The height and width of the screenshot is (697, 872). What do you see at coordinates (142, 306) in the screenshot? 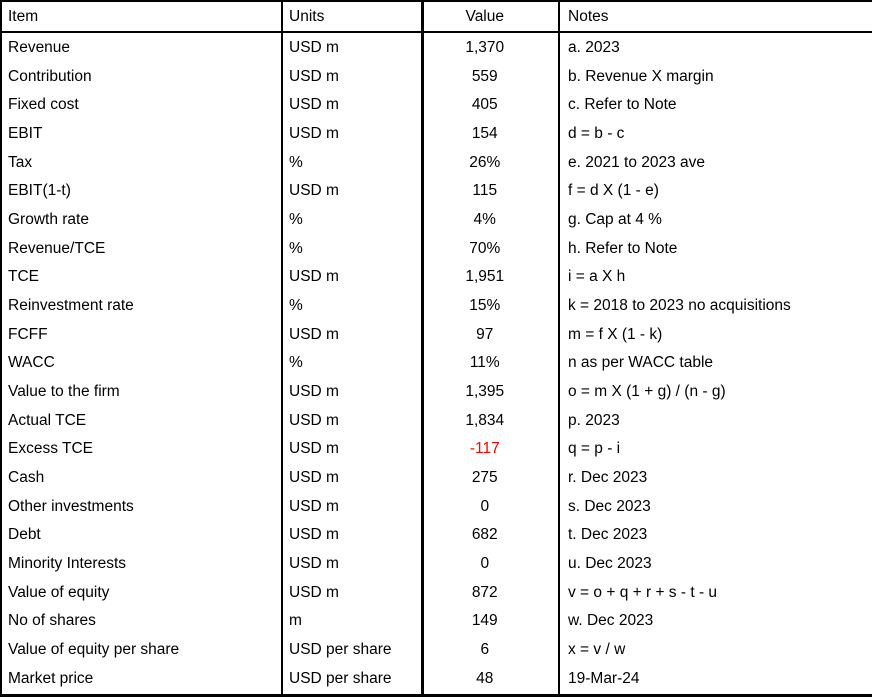
I see `cell-item: Reinvestment rate` at bounding box center [142, 306].